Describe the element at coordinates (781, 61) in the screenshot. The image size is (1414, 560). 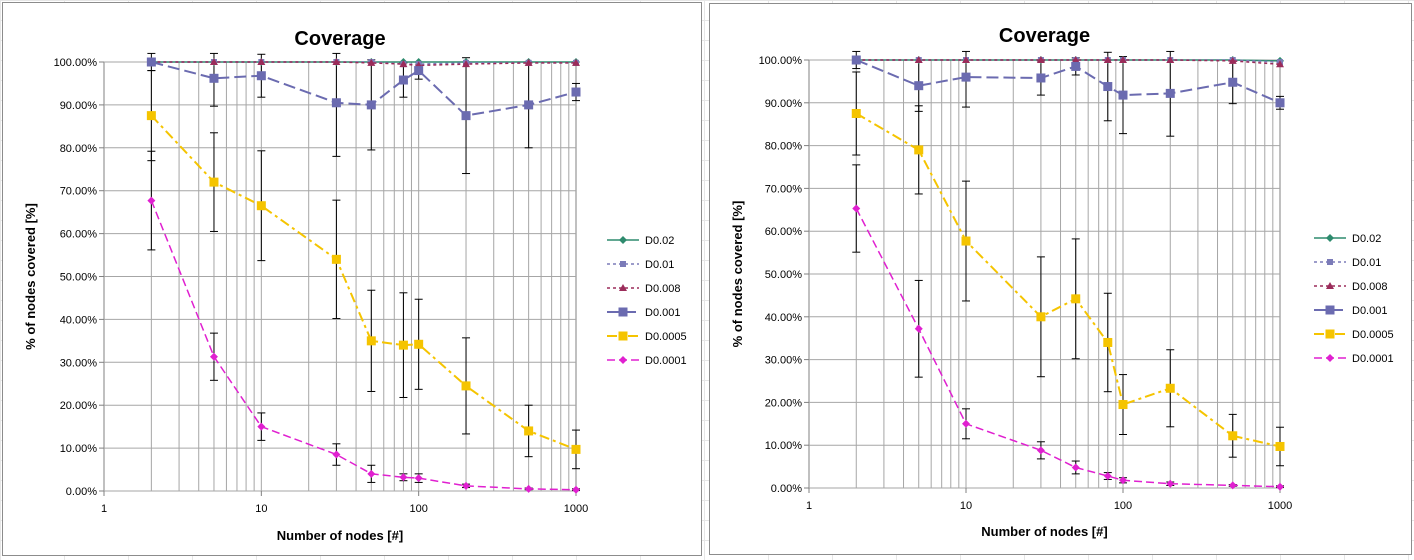
I see `y-tick-label: 100.00%` at that location.